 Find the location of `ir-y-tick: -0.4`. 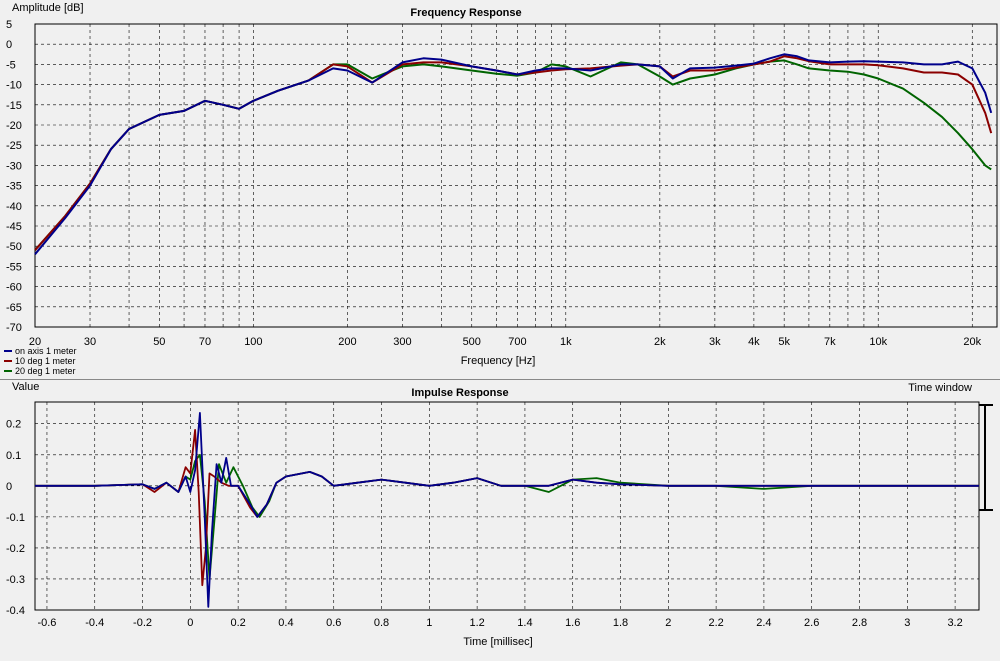

ir-y-tick: -0.4 is located at coordinates (15, 611).